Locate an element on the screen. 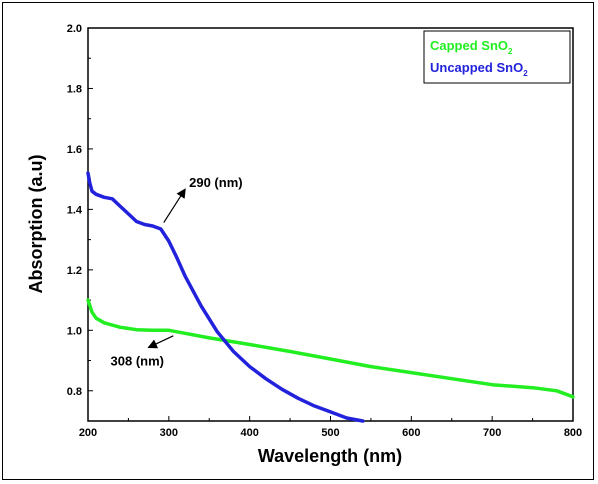 This screenshot has height=484, width=598. annotation-290-arrow is located at coordinates (174, 205).